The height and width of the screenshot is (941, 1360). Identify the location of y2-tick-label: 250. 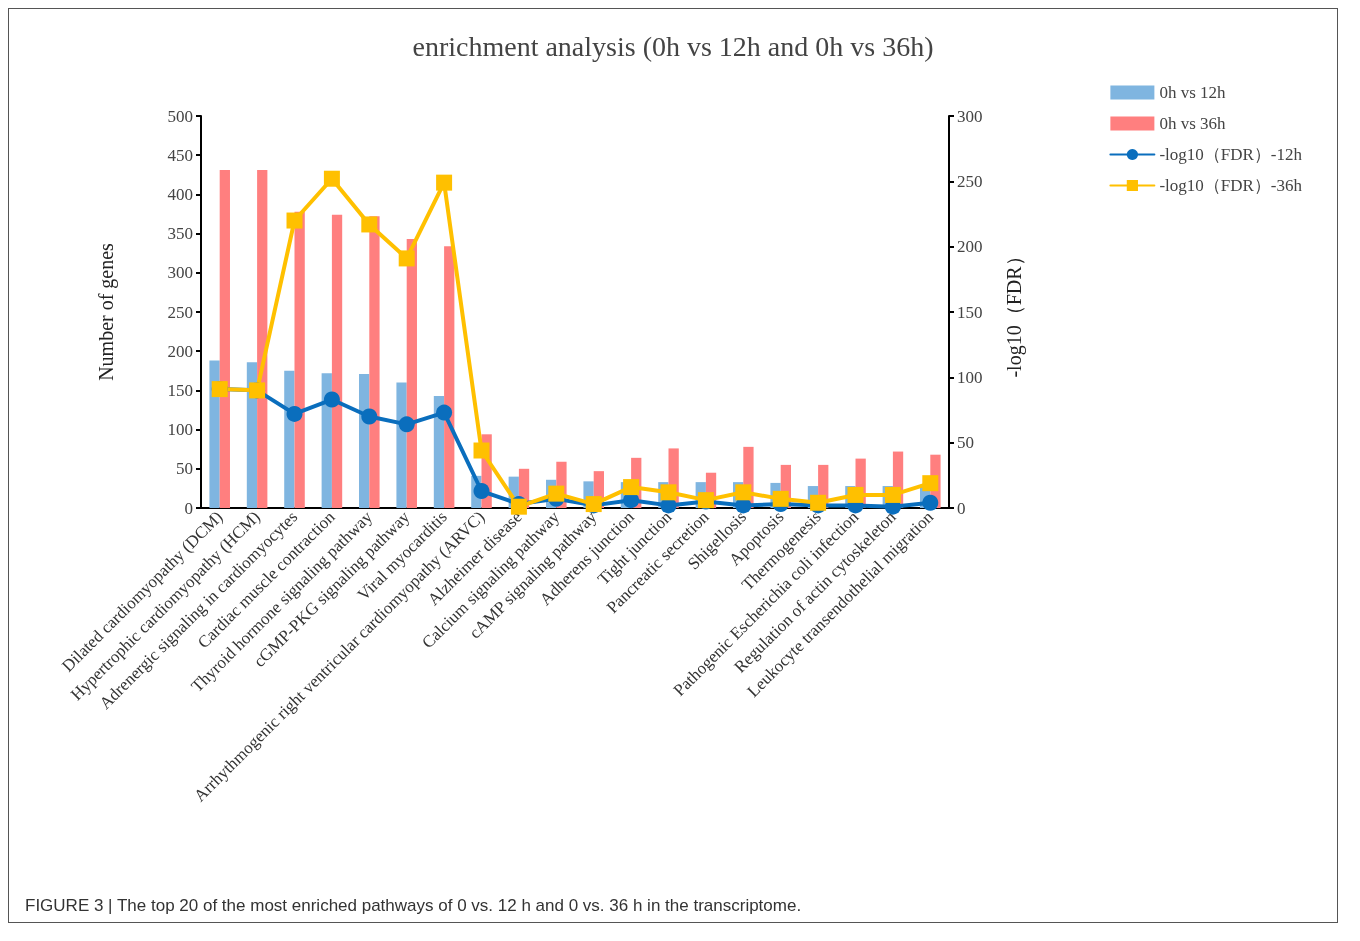
(970, 181).